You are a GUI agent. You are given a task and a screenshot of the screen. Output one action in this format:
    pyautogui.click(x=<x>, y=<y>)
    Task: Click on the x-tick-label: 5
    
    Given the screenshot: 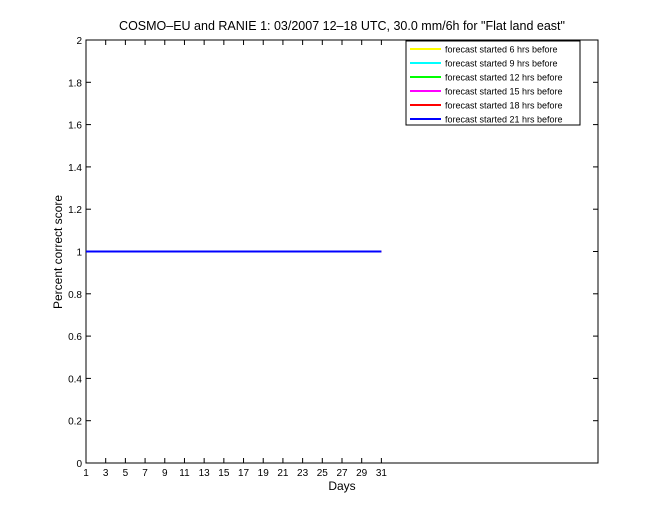 What is the action you would take?
    pyautogui.click(x=126, y=473)
    